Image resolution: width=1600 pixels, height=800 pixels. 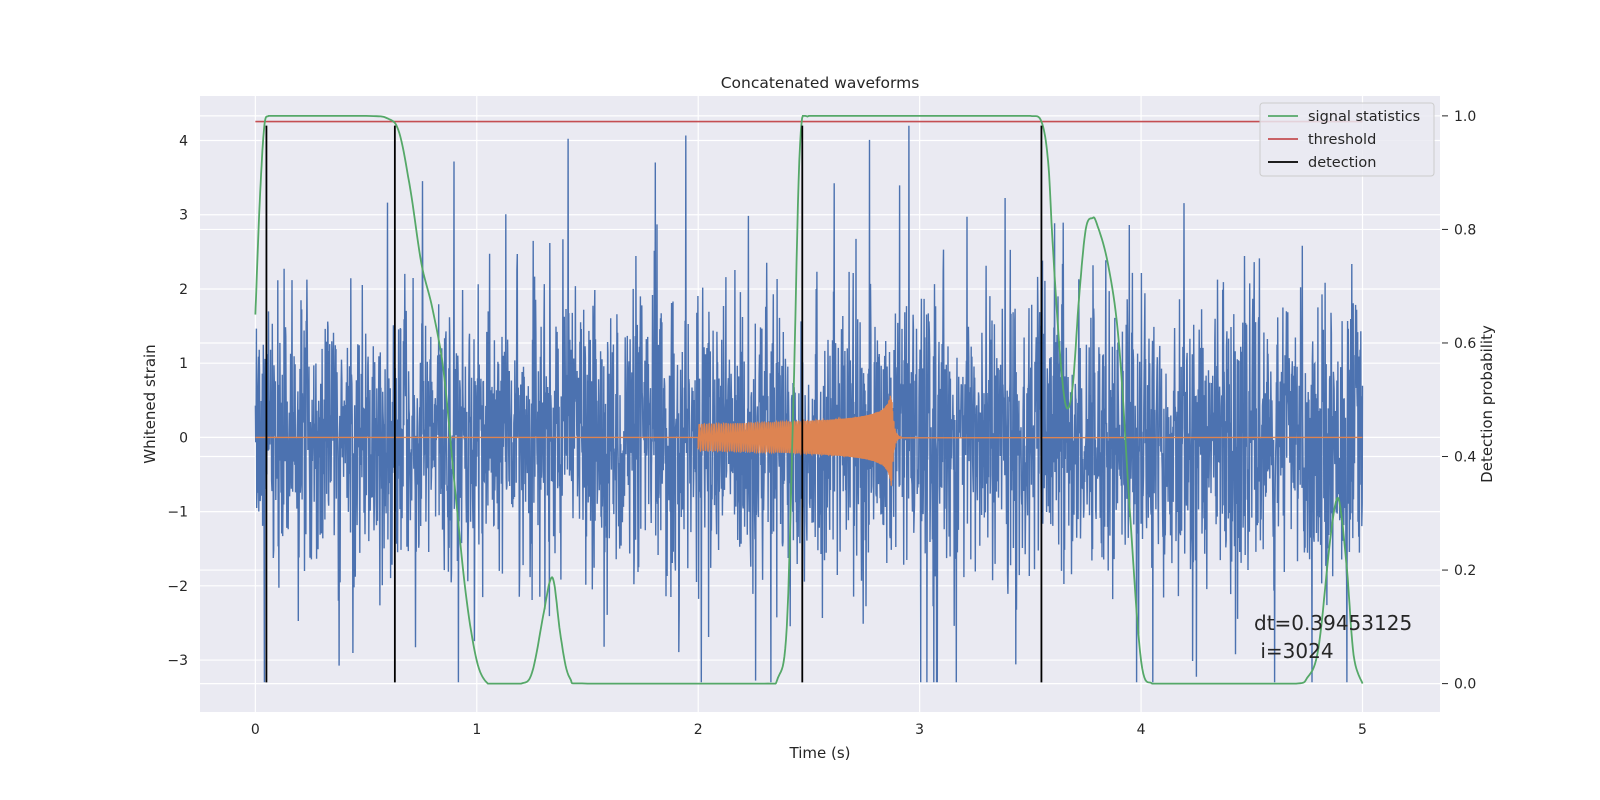 What do you see at coordinates (919, 730) in the screenshot?
I see `x-tick-label: 3` at bounding box center [919, 730].